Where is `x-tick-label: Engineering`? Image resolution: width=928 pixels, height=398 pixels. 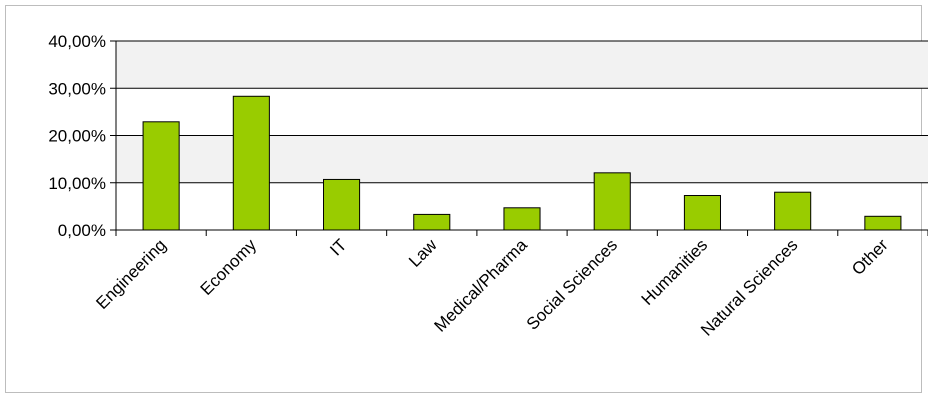
x-tick-label: Engineering is located at coordinates (131, 274).